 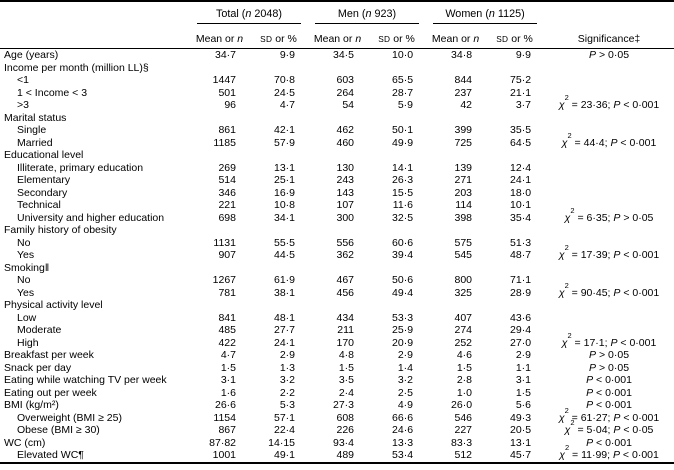 What do you see at coordinates (384, 14) in the screenshot?
I see `group-label-text: 923)` at bounding box center [384, 14].